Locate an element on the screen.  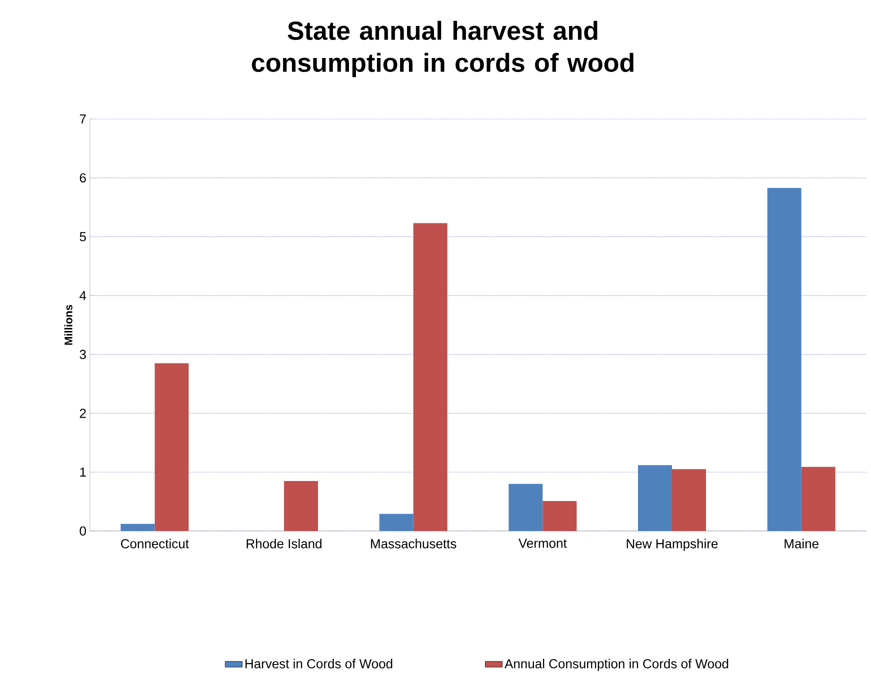
legend-label: Annual Consumption in Cords of Wood is located at coordinates (616, 664).